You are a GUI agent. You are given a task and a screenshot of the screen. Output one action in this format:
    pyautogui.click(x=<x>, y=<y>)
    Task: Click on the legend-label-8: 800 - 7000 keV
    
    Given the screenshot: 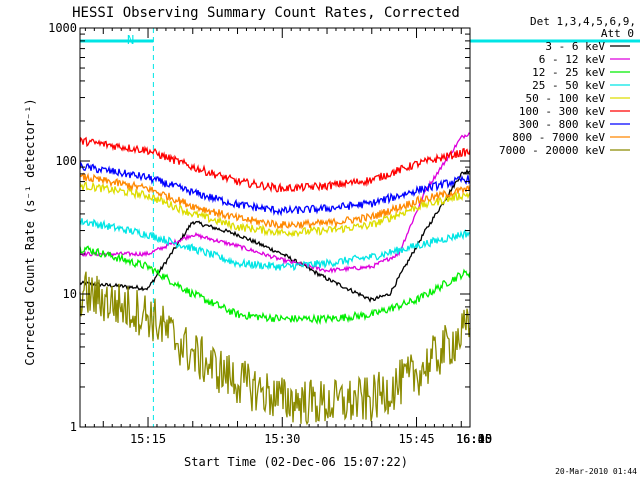 What is the action you would take?
    pyautogui.click(x=558, y=137)
    